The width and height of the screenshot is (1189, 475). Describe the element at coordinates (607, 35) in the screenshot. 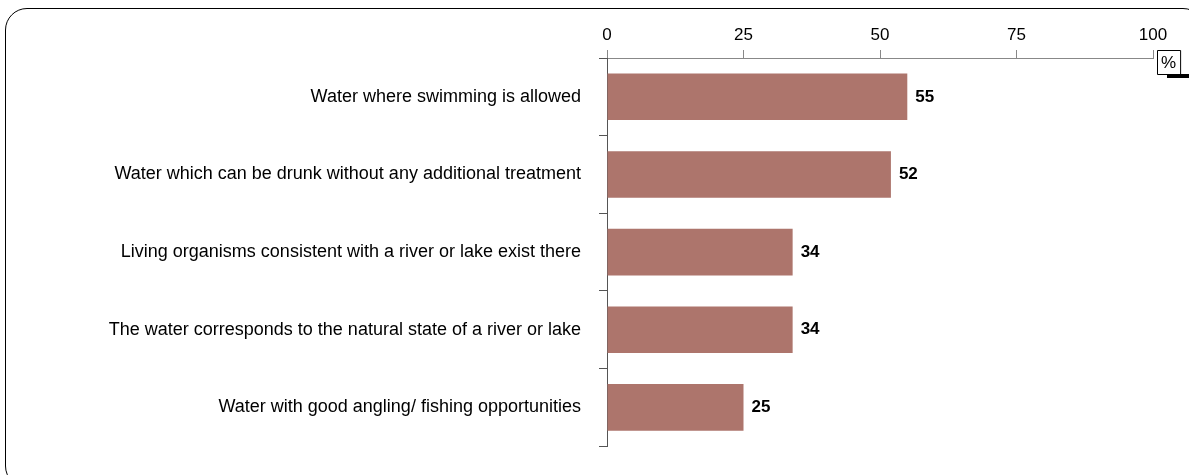

I see `x-tick-label: 0` at that location.